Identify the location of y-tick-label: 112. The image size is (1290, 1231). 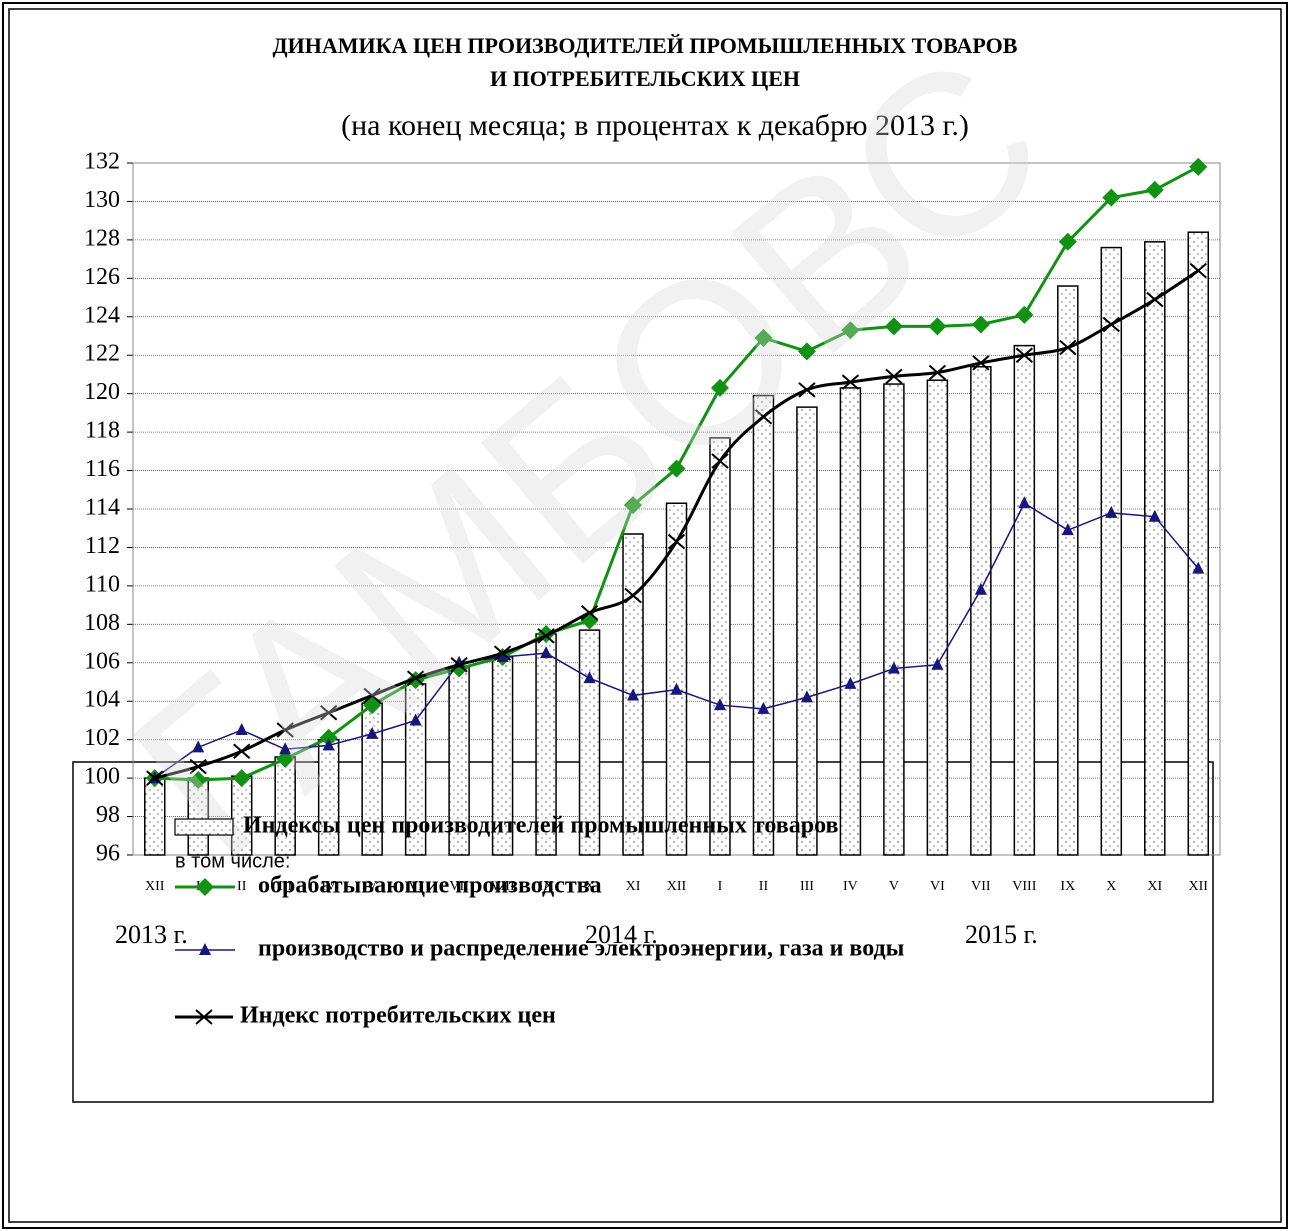
(102, 546).